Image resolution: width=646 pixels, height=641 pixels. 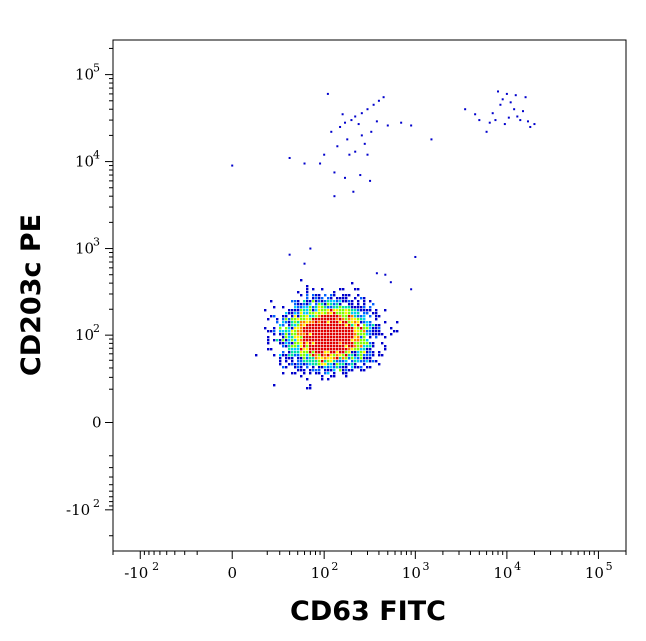 I want to click on x-tick-label: 0, so click(x=232, y=573).